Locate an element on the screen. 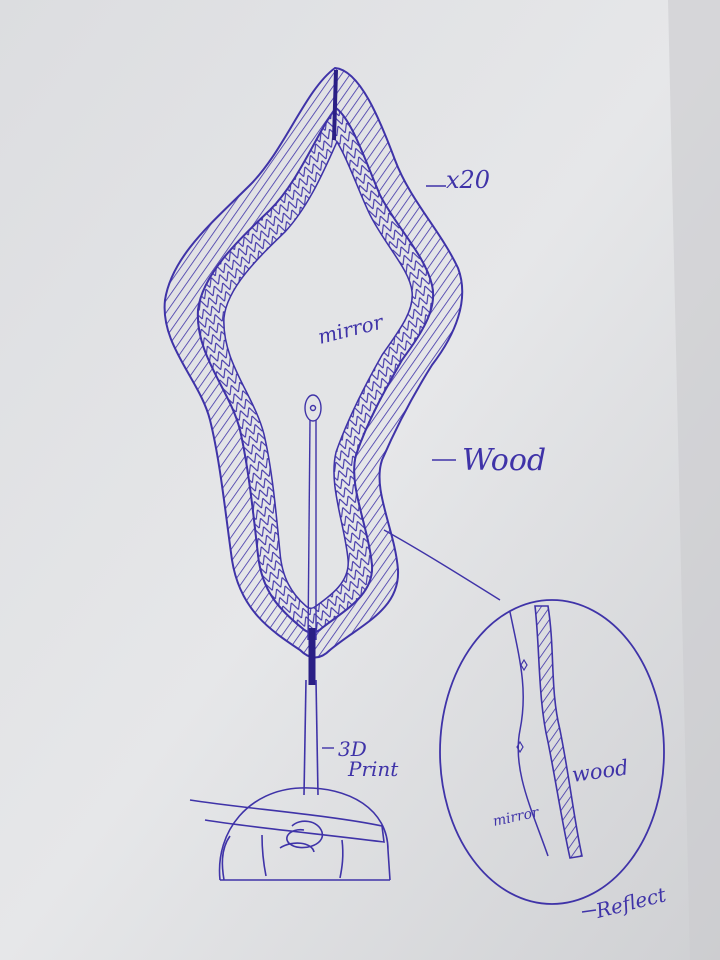 This screenshot has width=720, height=960. page-edge-shadow is located at coordinates (694, 480).